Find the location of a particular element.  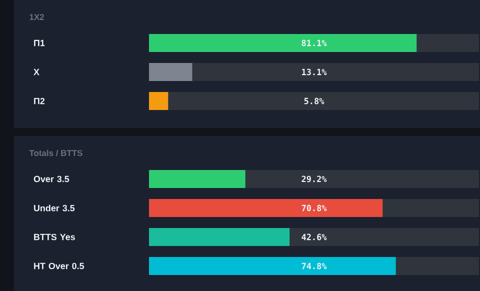

text: Totals / BTTS is located at coordinates (55, 153).